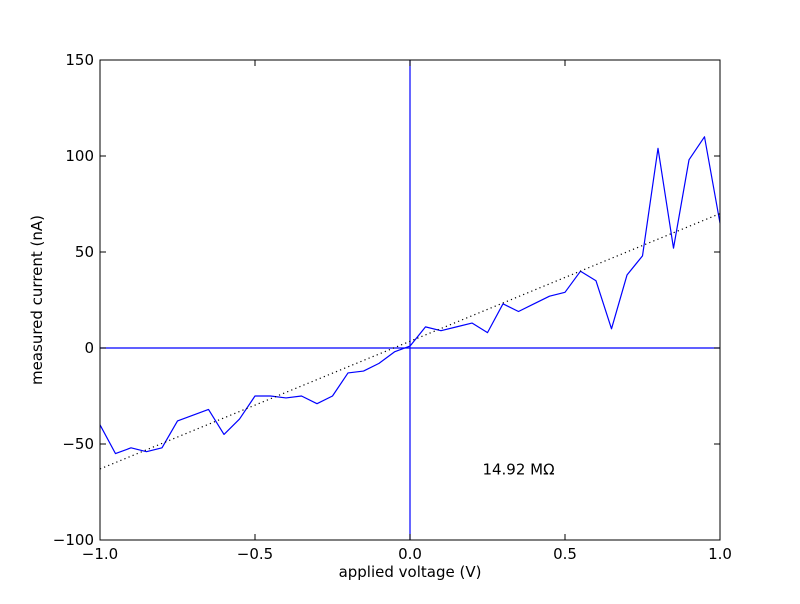  I want to click on y-tick-label: 150, so click(79, 60).